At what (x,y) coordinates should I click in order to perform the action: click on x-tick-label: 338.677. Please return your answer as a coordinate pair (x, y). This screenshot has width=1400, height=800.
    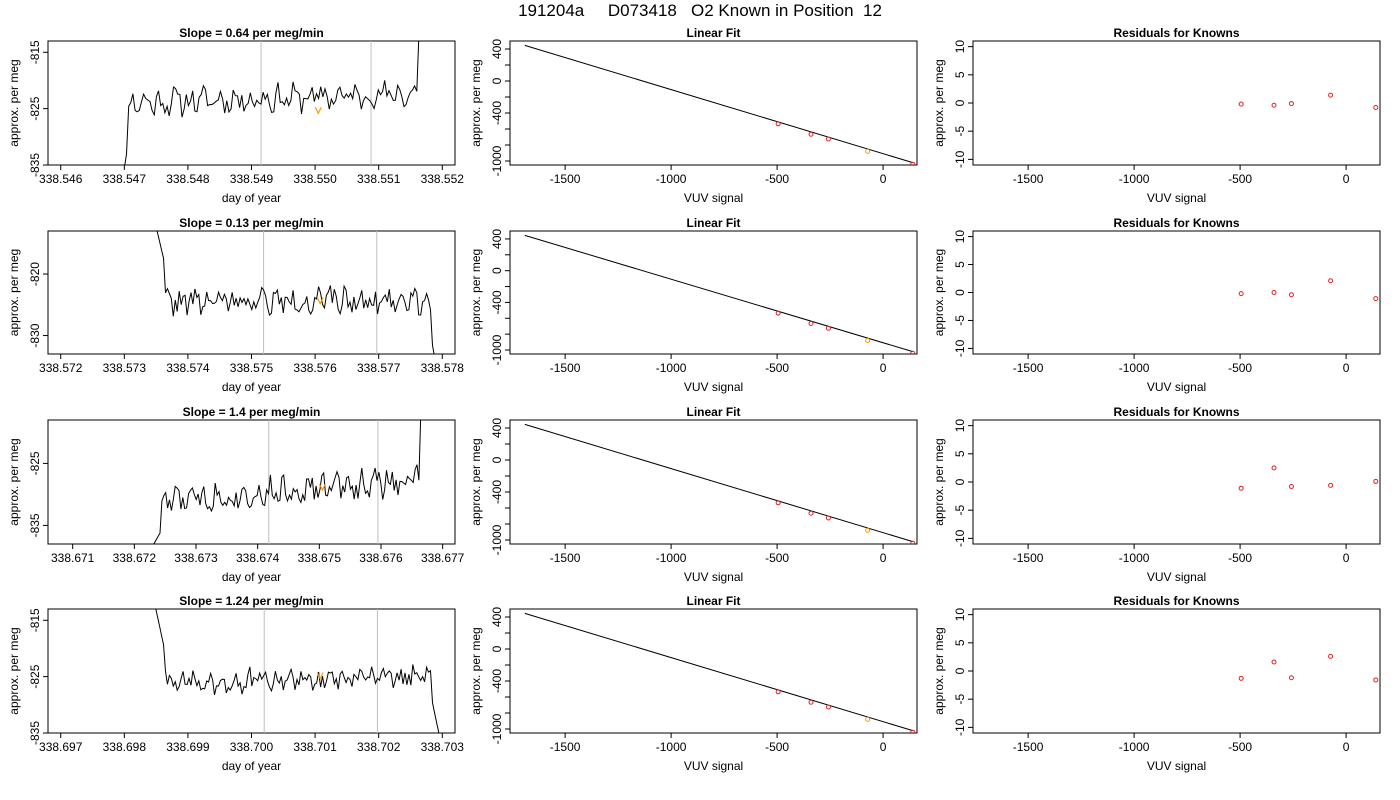
    Looking at the image, I should click on (443, 558).